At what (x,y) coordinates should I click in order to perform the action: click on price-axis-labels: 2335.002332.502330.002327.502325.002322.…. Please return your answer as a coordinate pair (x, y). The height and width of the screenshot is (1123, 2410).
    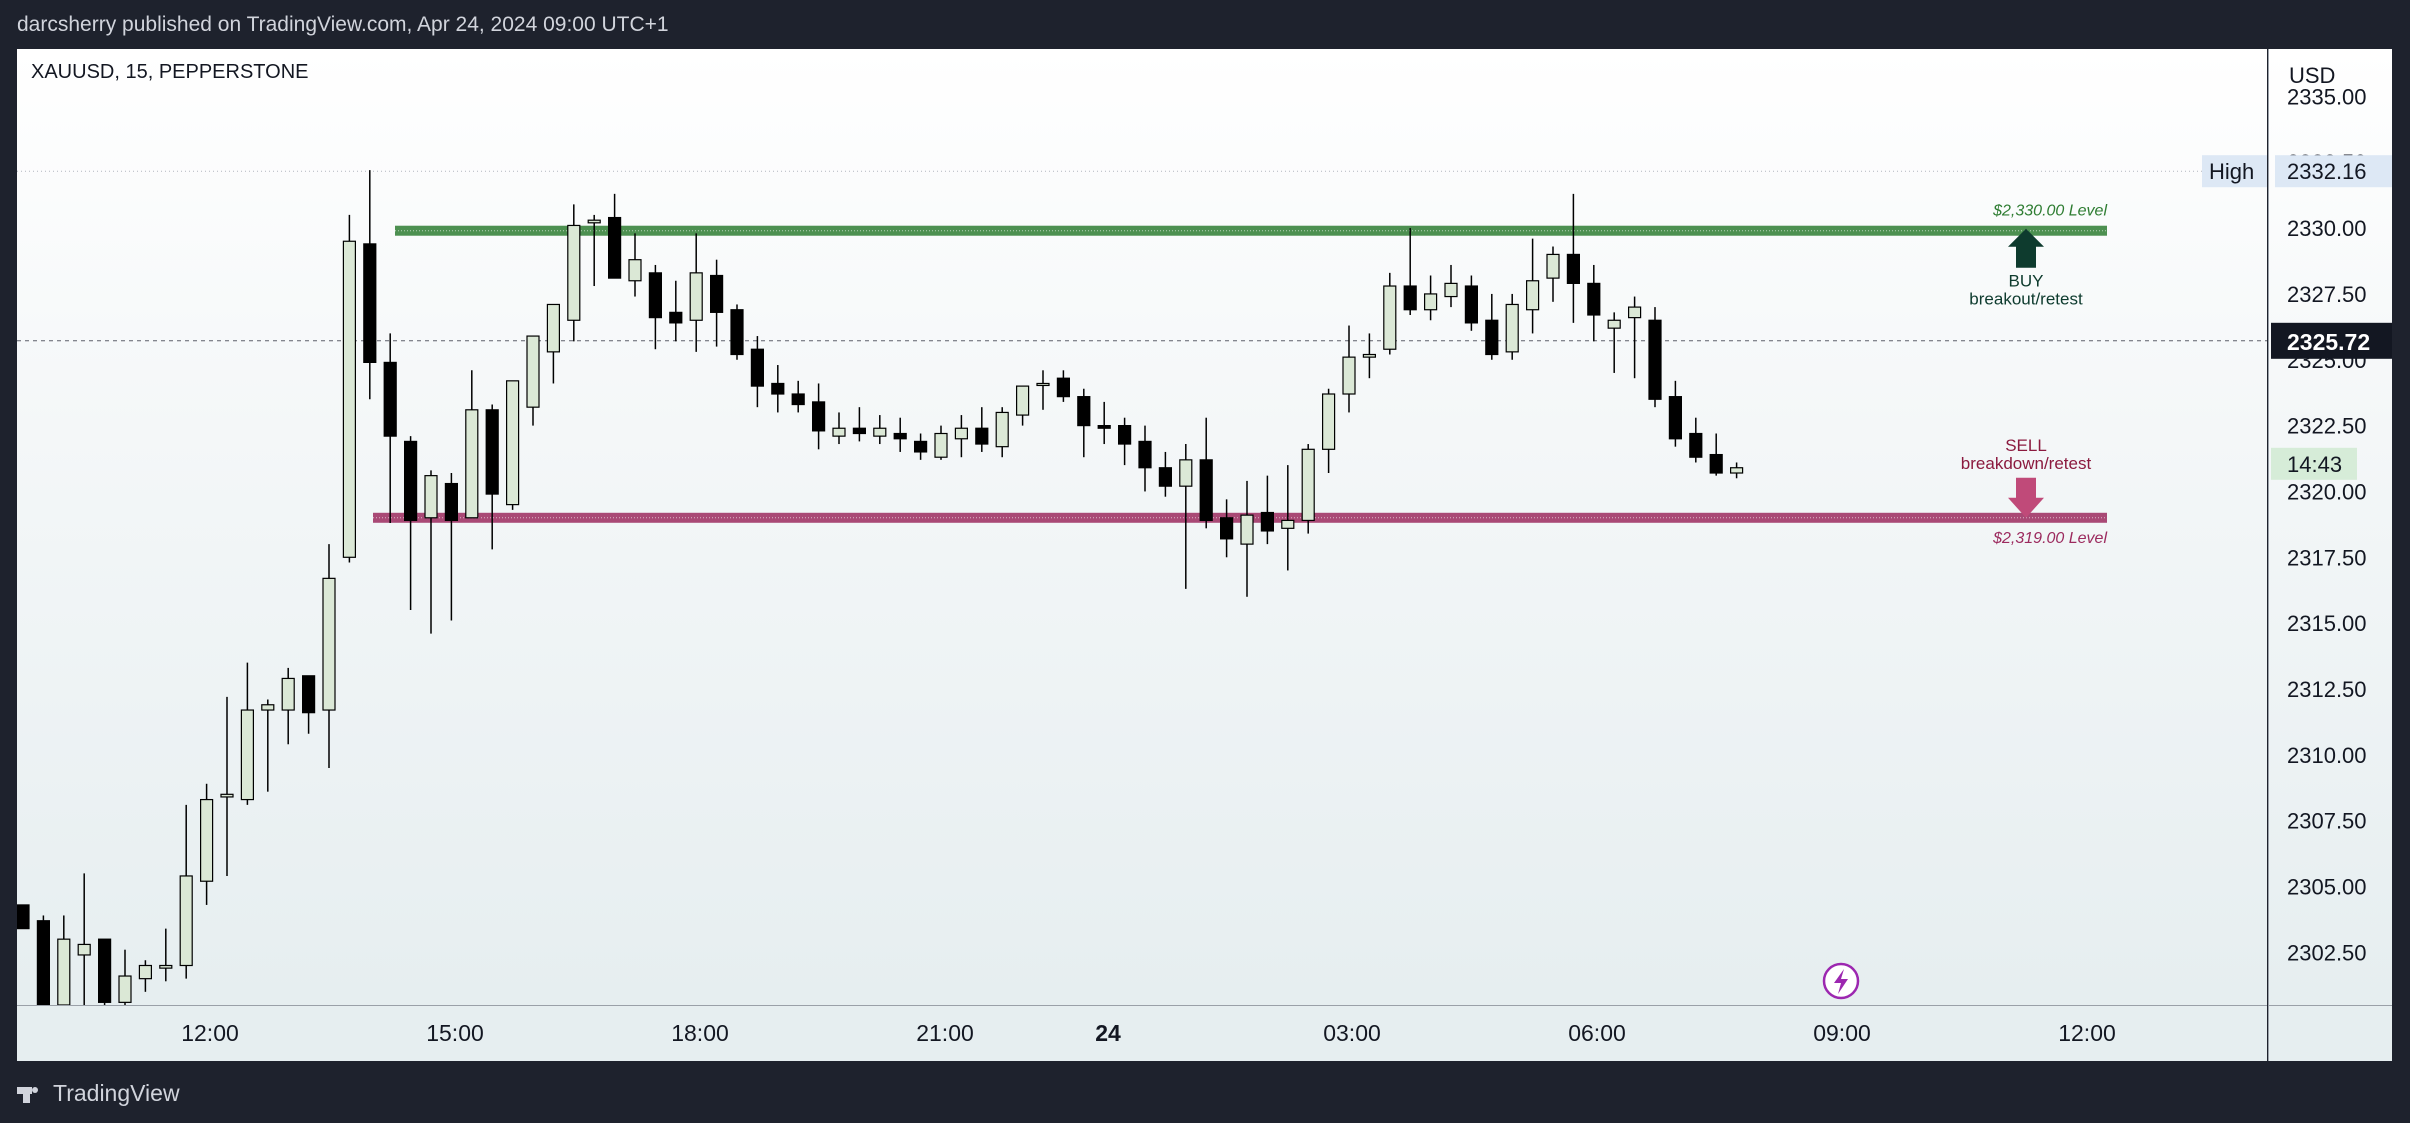
    Looking at the image, I should click on (2331, 524).